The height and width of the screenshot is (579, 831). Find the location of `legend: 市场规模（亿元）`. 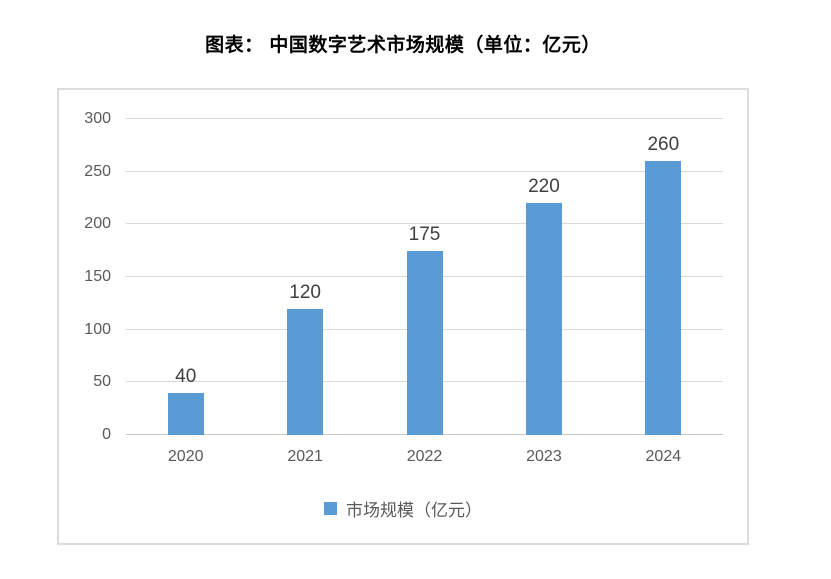

legend: 市场规模（亿元） is located at coordinates (403, 508).